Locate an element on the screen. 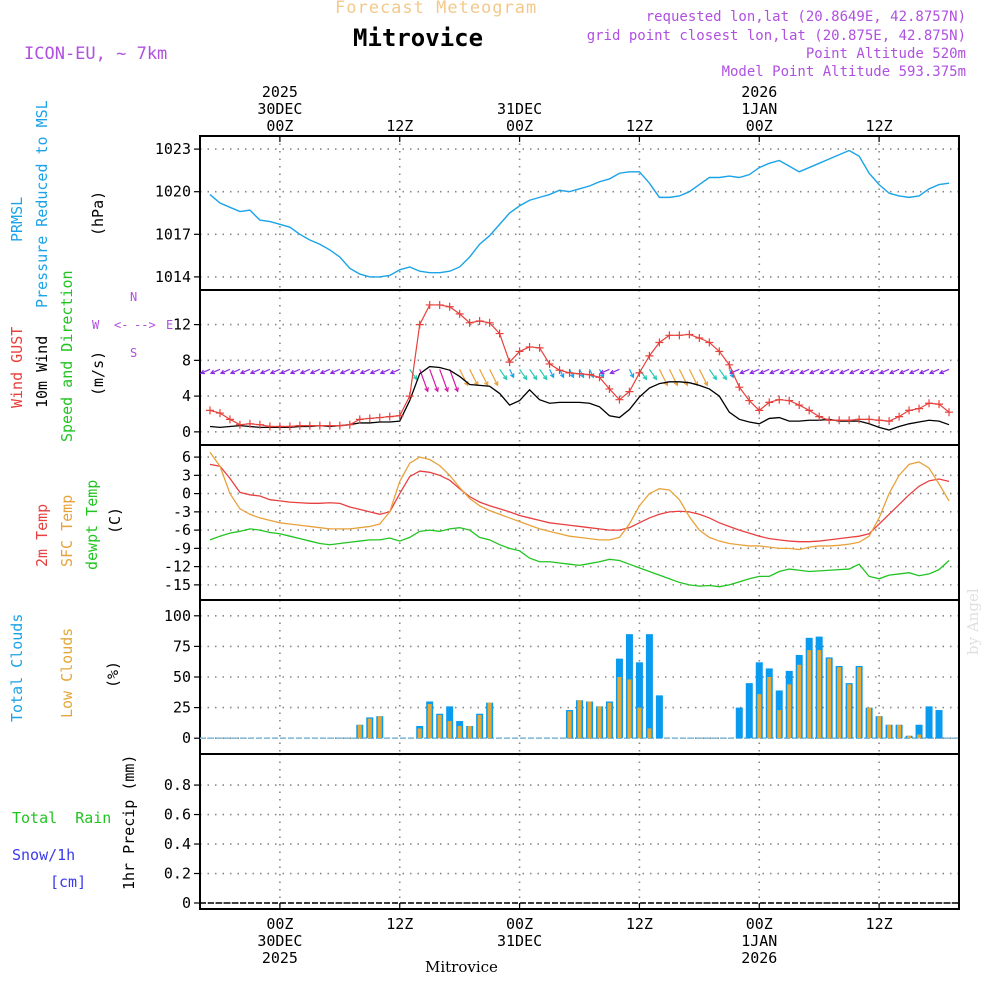 This screenshot has height=1000, width=1000. wind-10m-label: 10m Wind is located at coordinates (42, 371).